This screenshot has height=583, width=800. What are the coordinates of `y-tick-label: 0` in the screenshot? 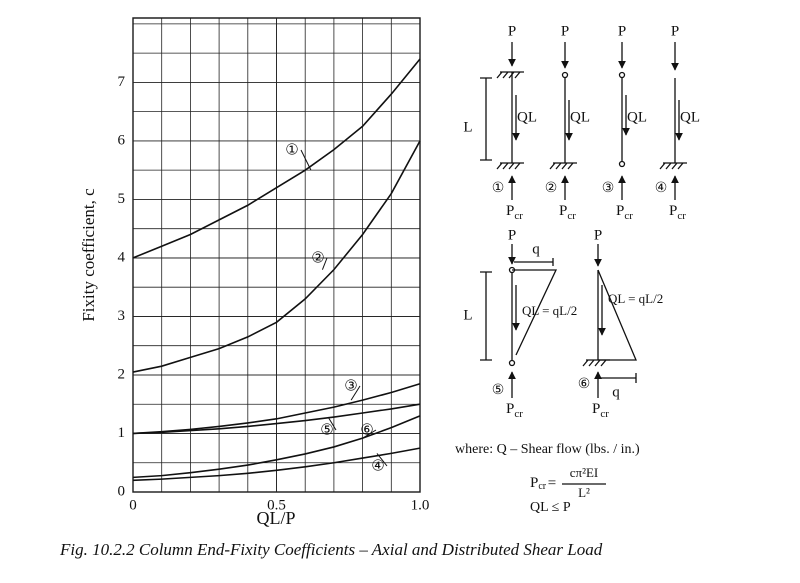 It's located at (122, 491).